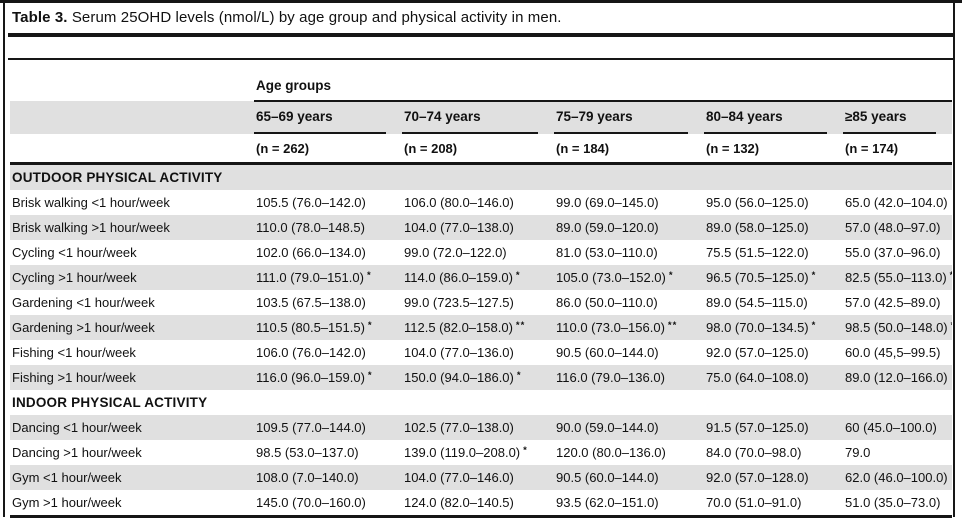  I want to click on cell-value: 82.5 (55.0–113.0), so click(896, 277).